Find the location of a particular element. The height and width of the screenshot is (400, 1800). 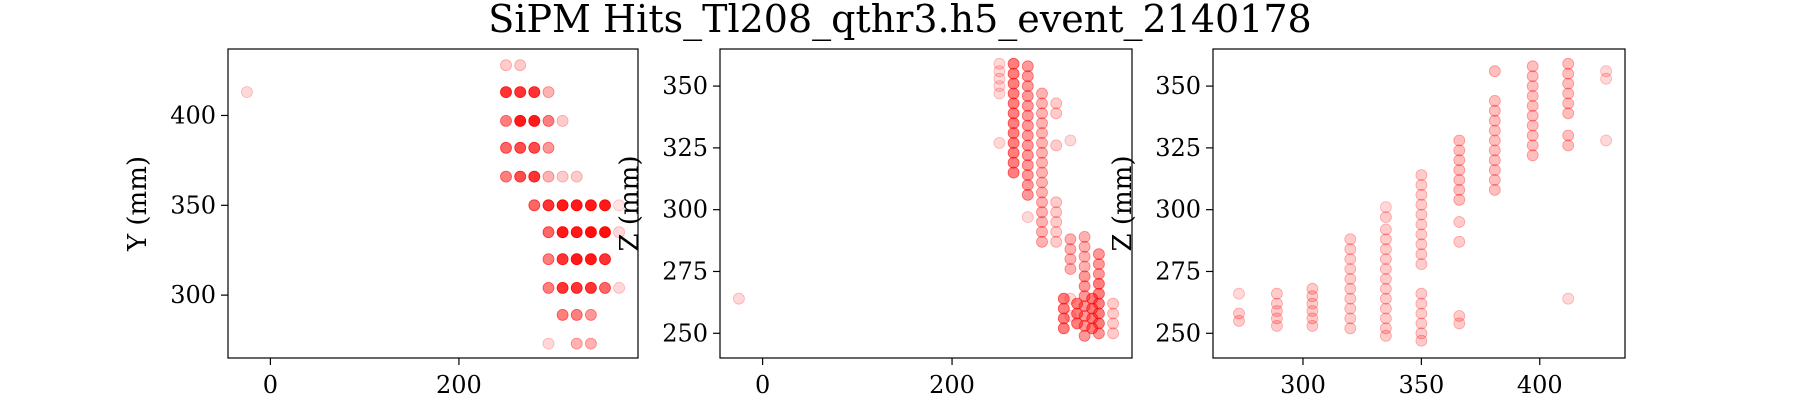

y-axis-label: Y (mm) is located at coordinates (138, 204).